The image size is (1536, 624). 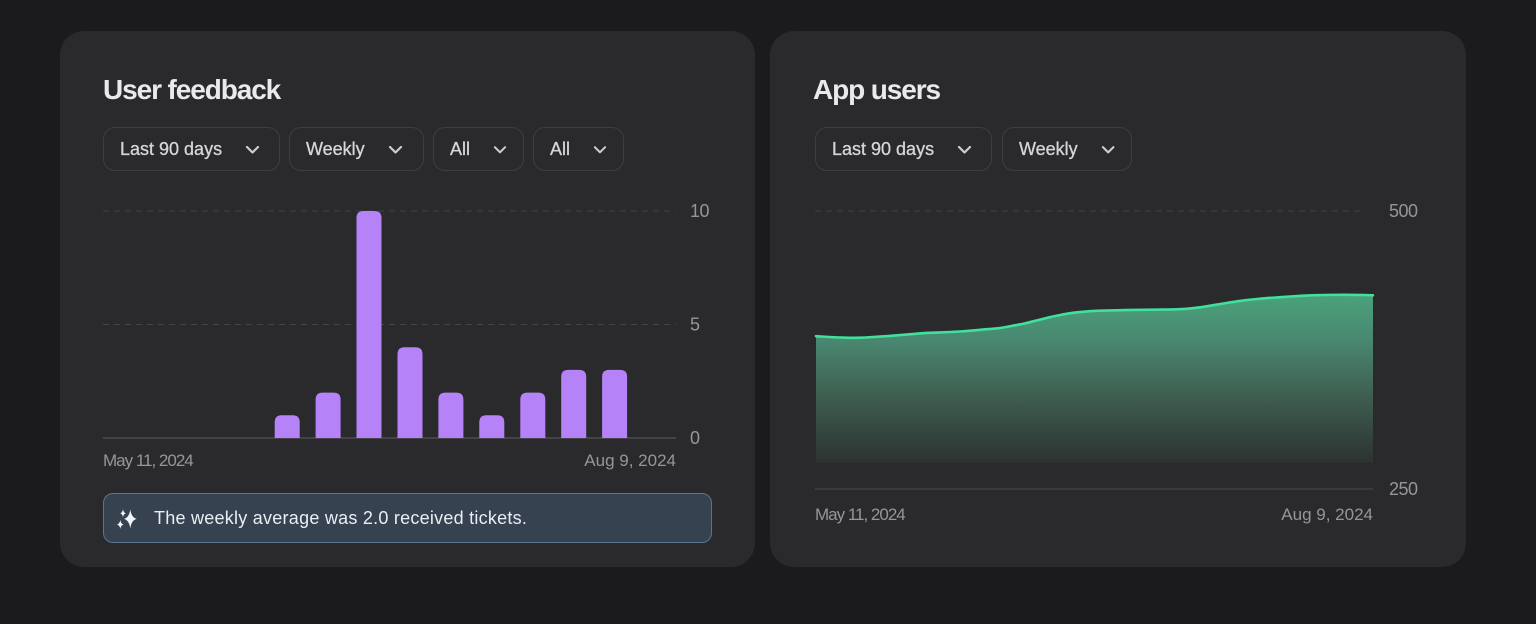 I want to click on svg-text: 5, so click(x=695, y=325).